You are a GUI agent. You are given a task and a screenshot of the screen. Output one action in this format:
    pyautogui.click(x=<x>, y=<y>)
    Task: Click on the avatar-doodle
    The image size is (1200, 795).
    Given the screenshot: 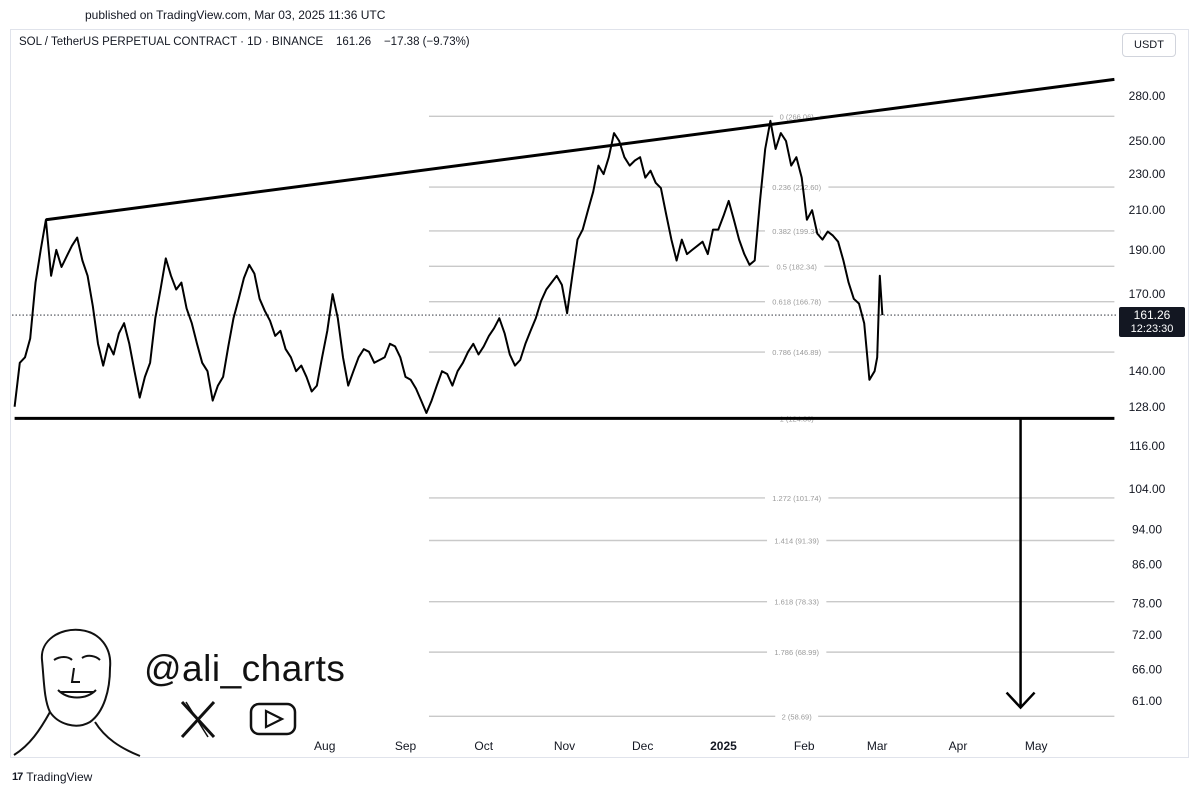 What is the action you would take?
    pyautogui.click(x=77, y=692)
    